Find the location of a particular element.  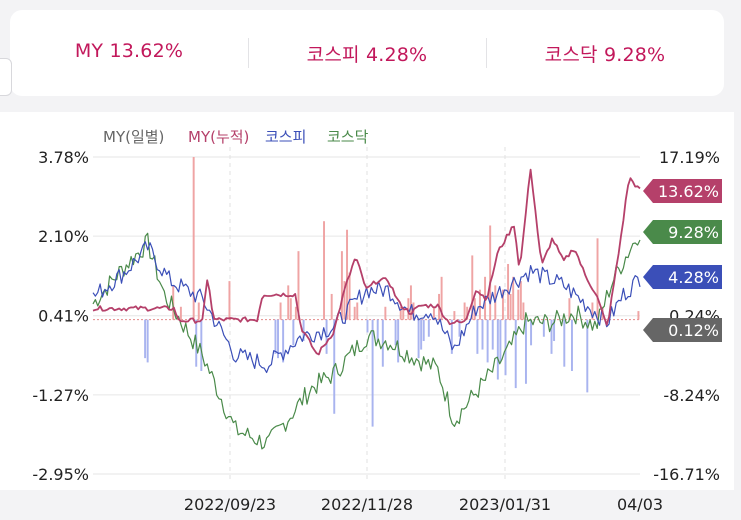

legend-item: 코스닥 is located at coordinates (348, 137).